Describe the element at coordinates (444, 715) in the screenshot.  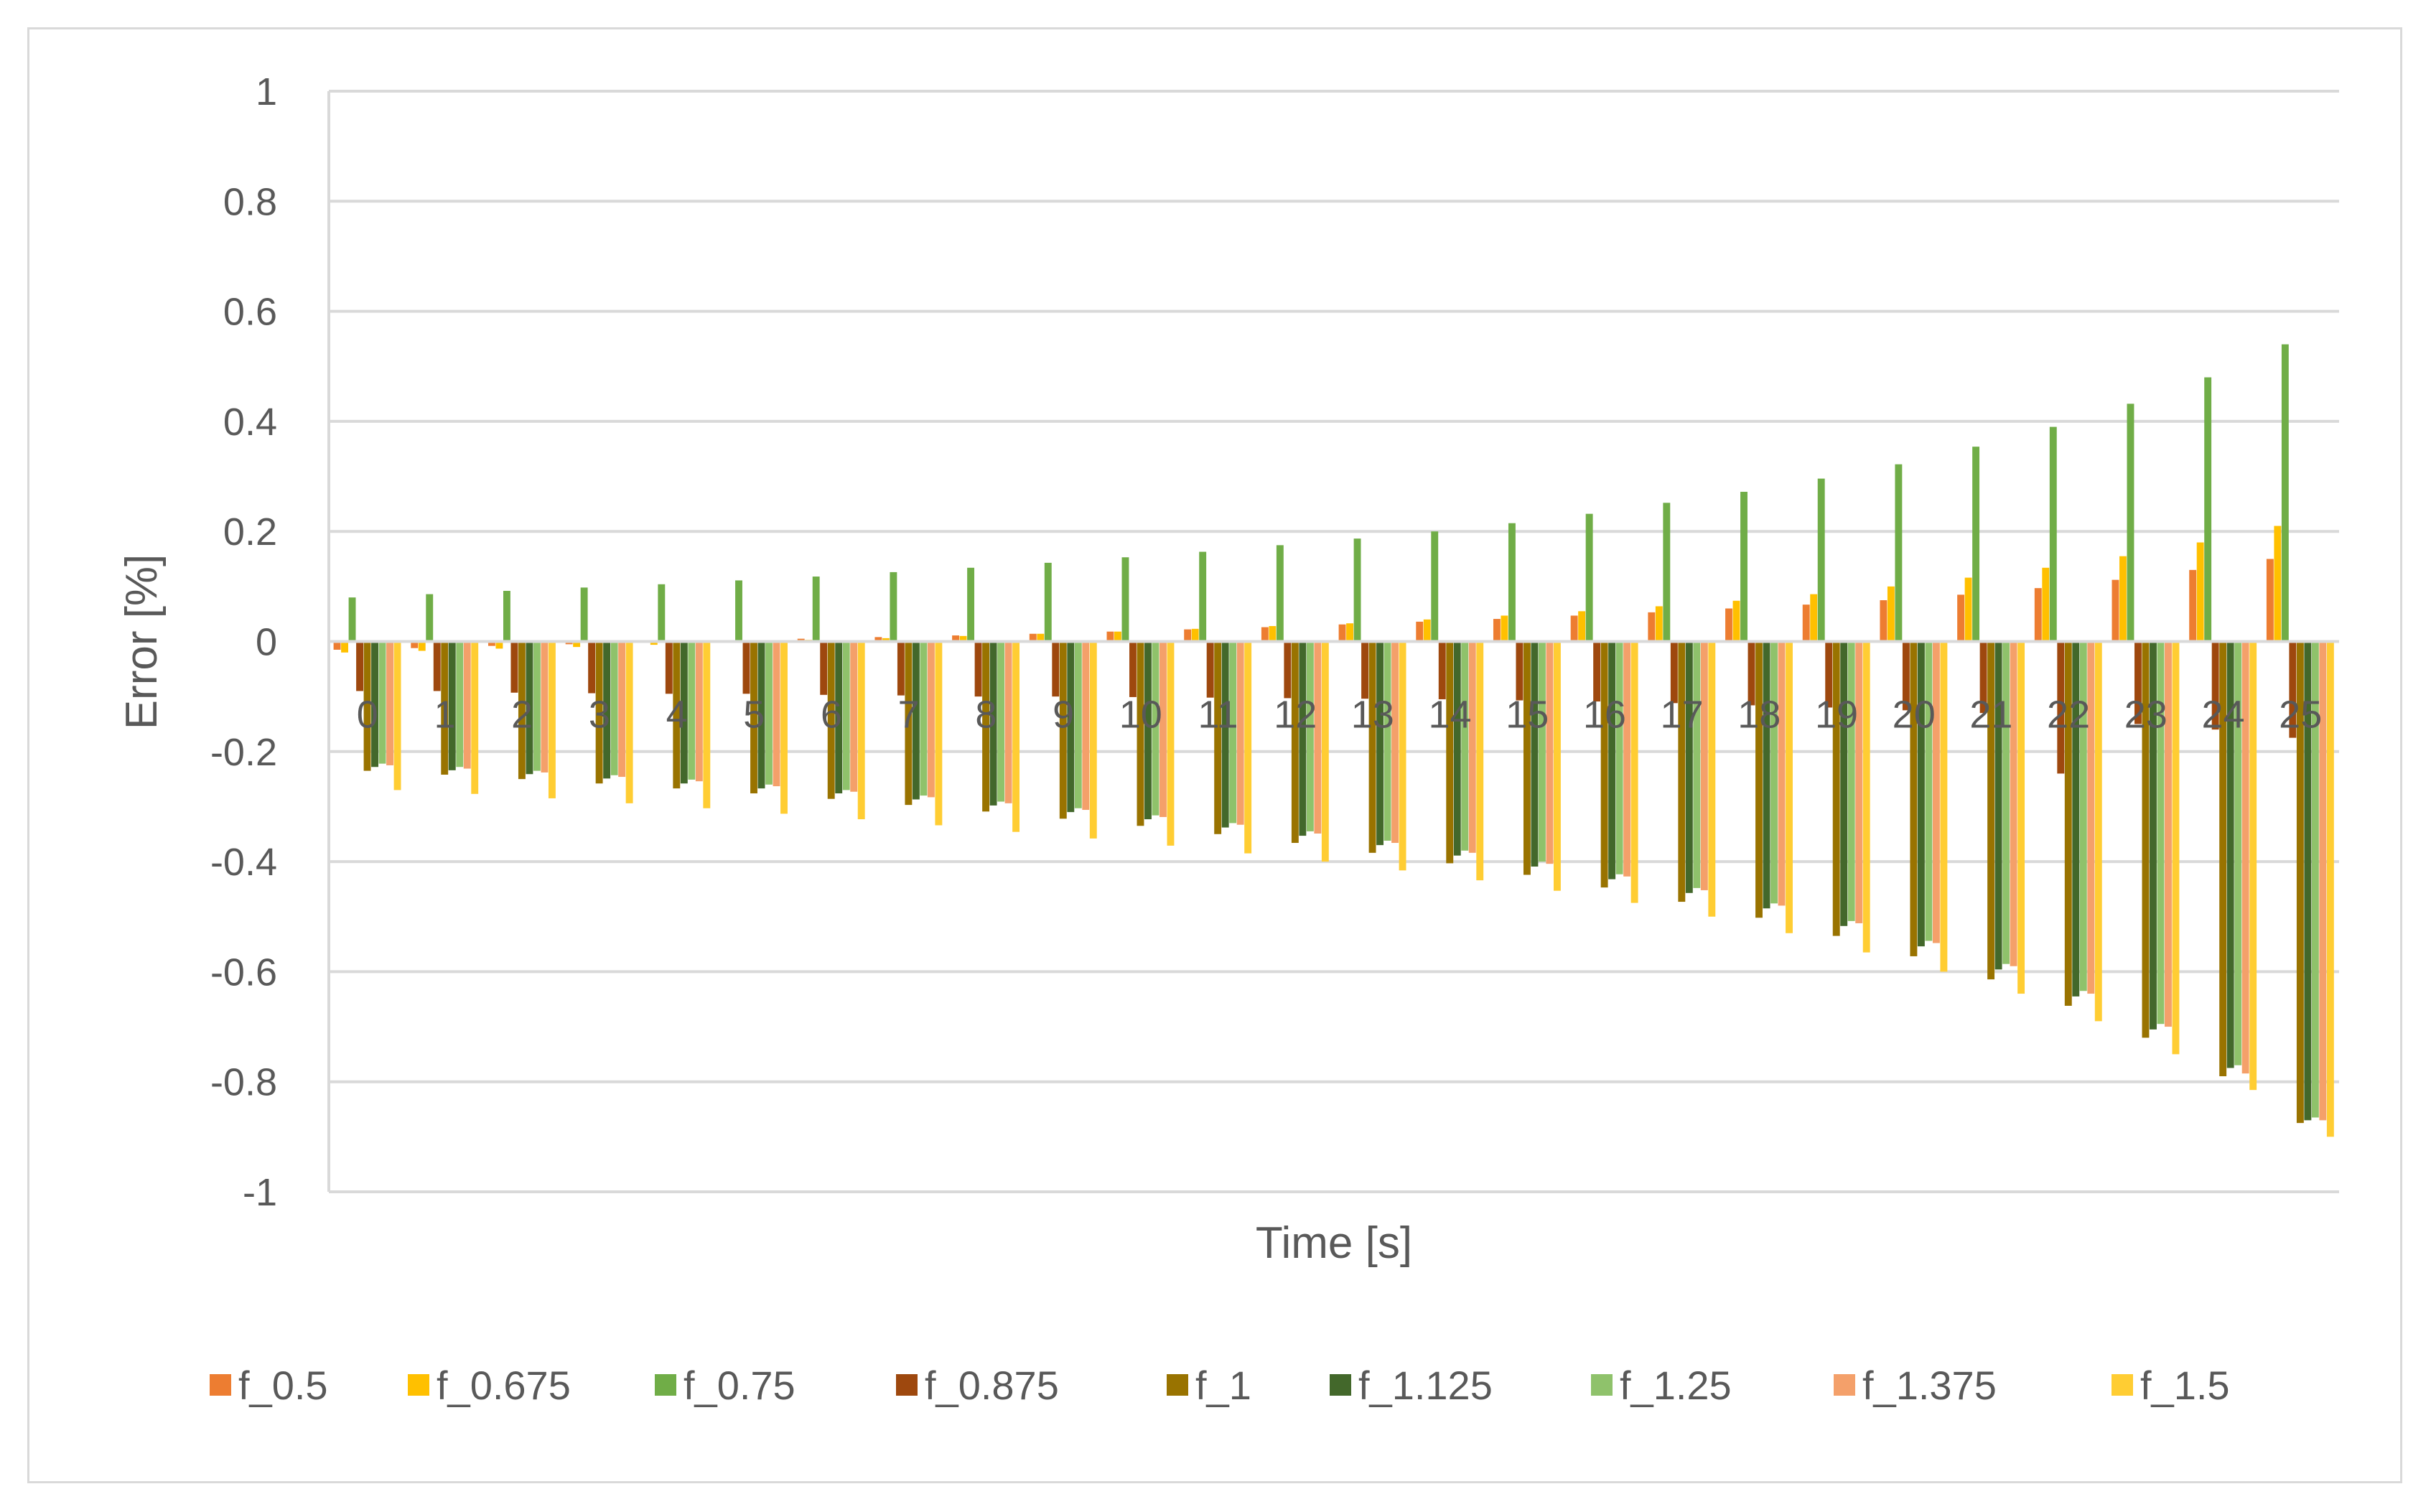
I see `x-tick-label: 1` at that location.